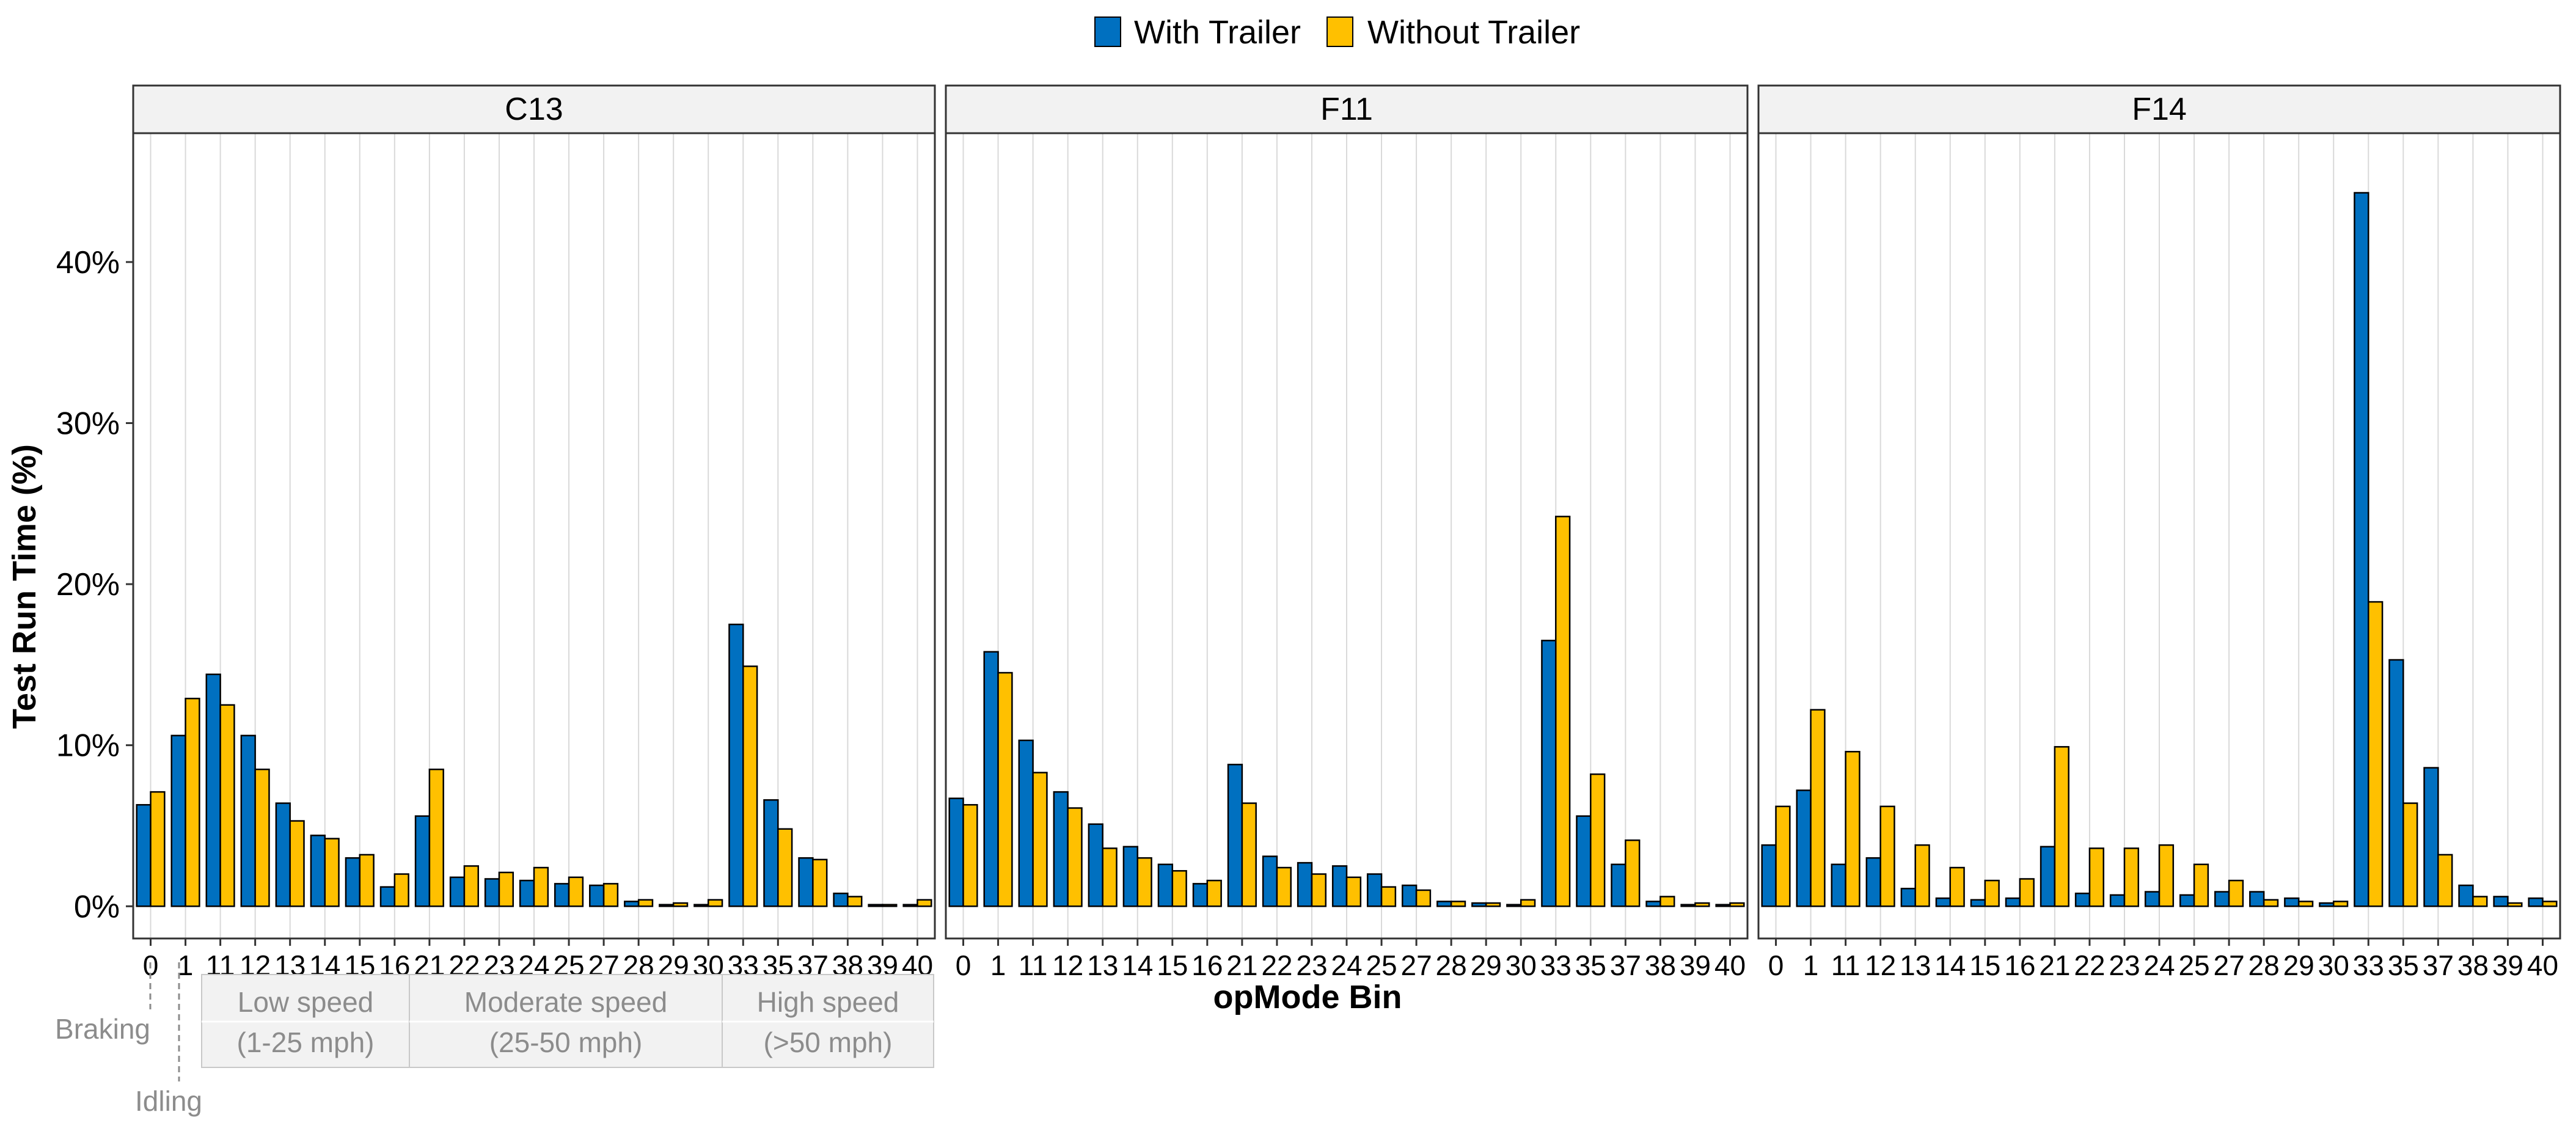 The width and height of the screenshot is (2576, 1134). What do you see at coordinates (1660, 965) in the screenshot?
I see `x-tick-label: 38` at bounding box center [1660, 965].